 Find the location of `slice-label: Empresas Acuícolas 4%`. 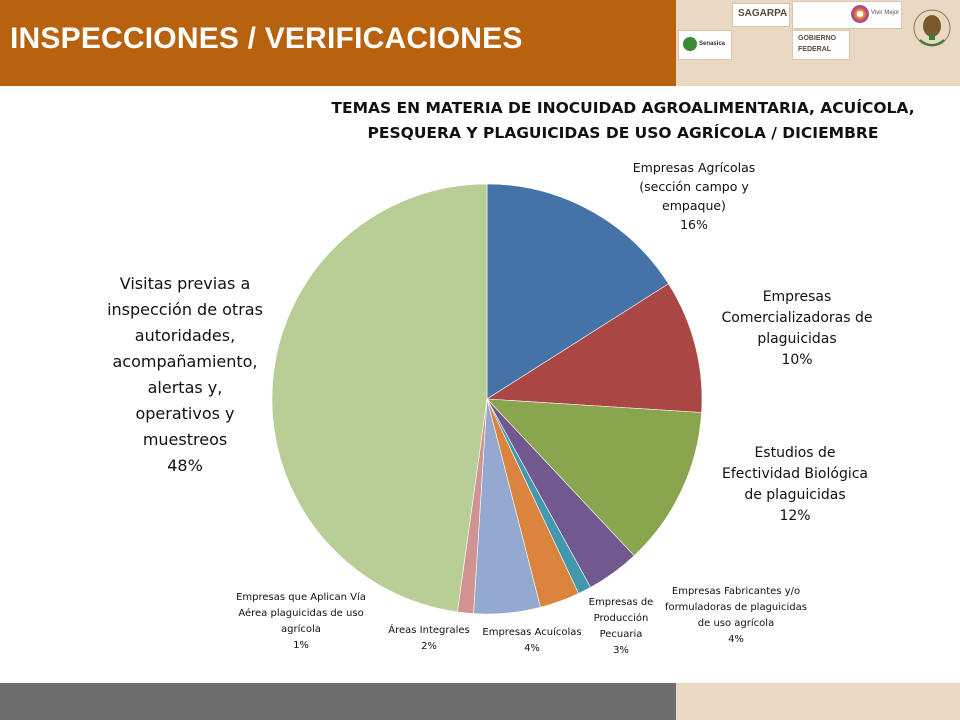

slice-label: Empresas Acuícolas 4% is located at coordinates (531, 640).